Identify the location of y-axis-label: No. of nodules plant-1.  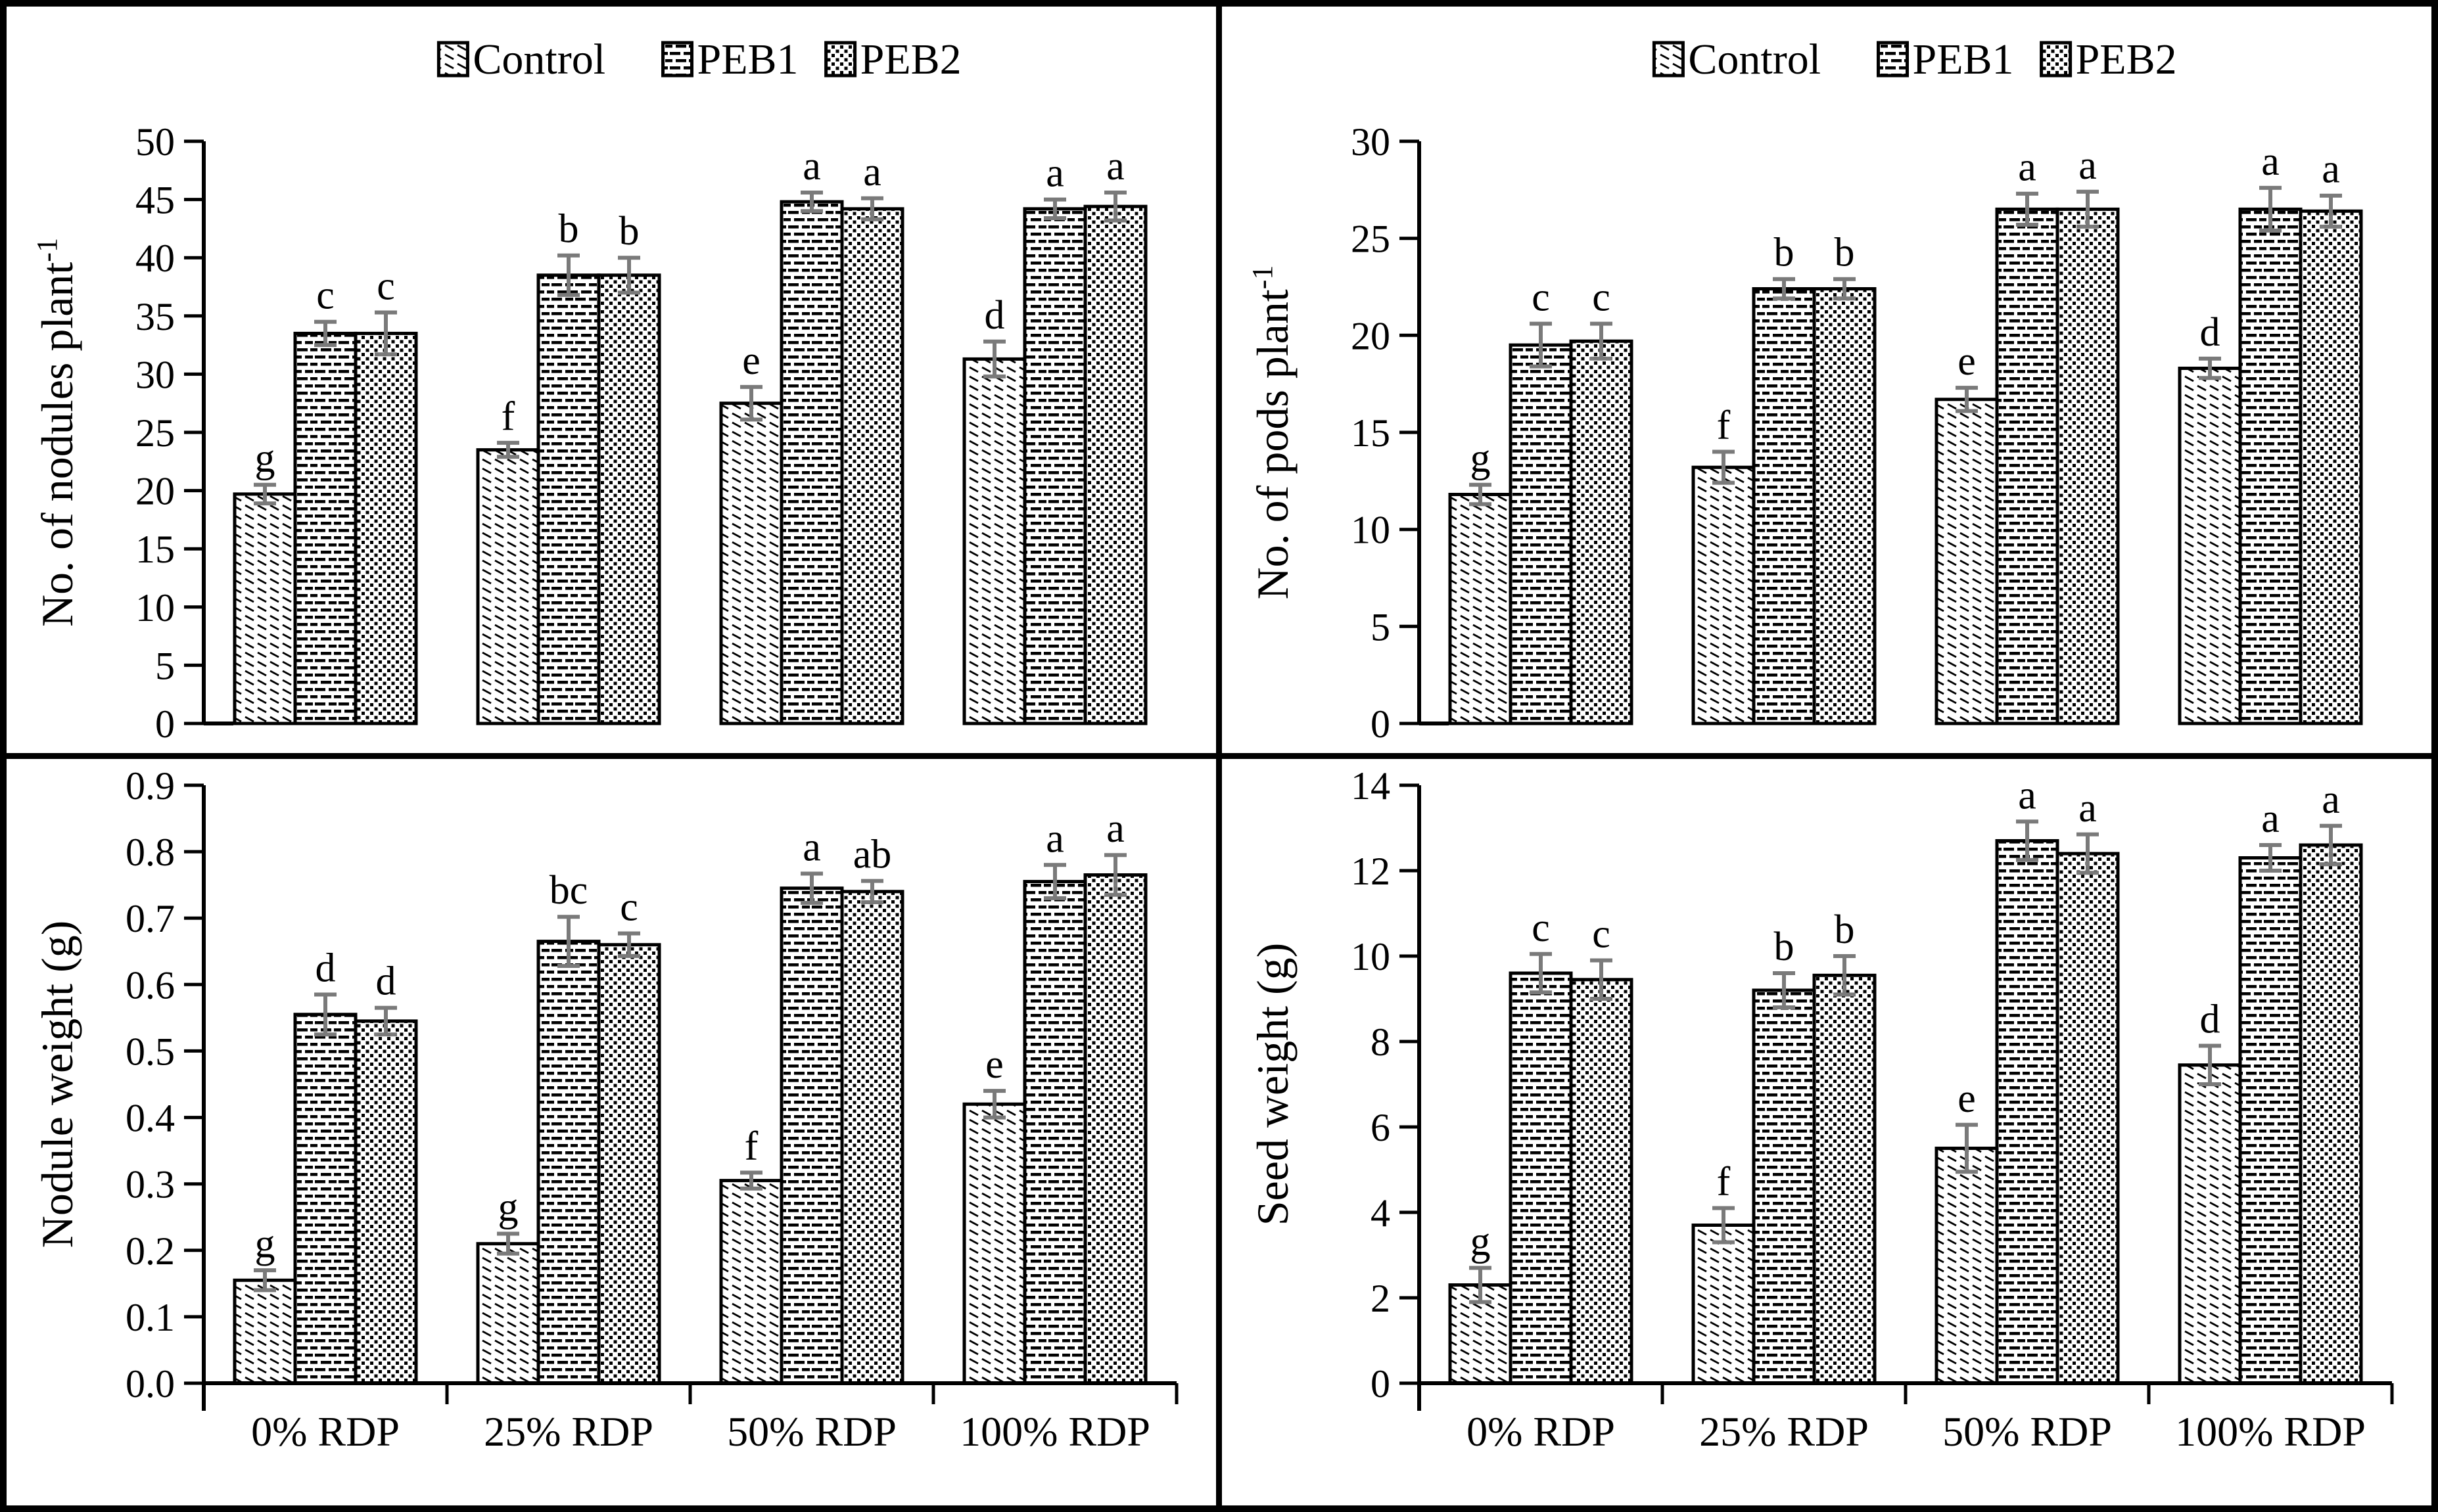
(56, 432).